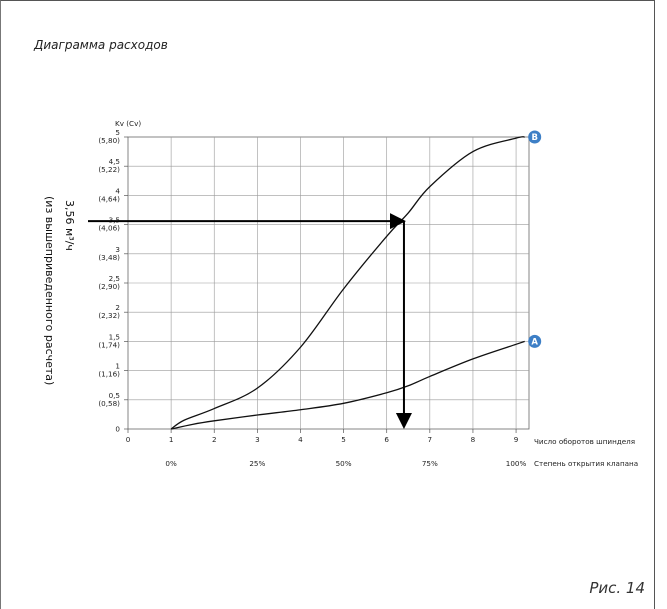 The height and width of the screenshot is (609, 667). I want to click on x-axis2-label: Степень открытия клапана, so click(586, 463).